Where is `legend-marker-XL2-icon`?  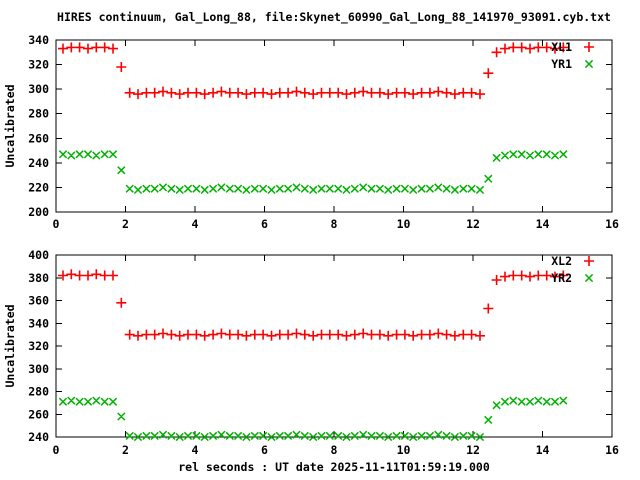
legend-marker-XL2-icon is located at coordinates (589, 261).